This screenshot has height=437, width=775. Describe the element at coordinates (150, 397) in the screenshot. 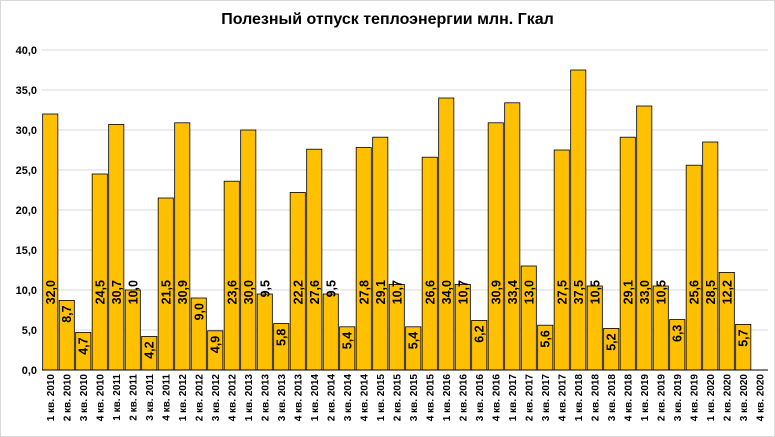

I see `x-tick-label: 3 кв. 2011` at that location.